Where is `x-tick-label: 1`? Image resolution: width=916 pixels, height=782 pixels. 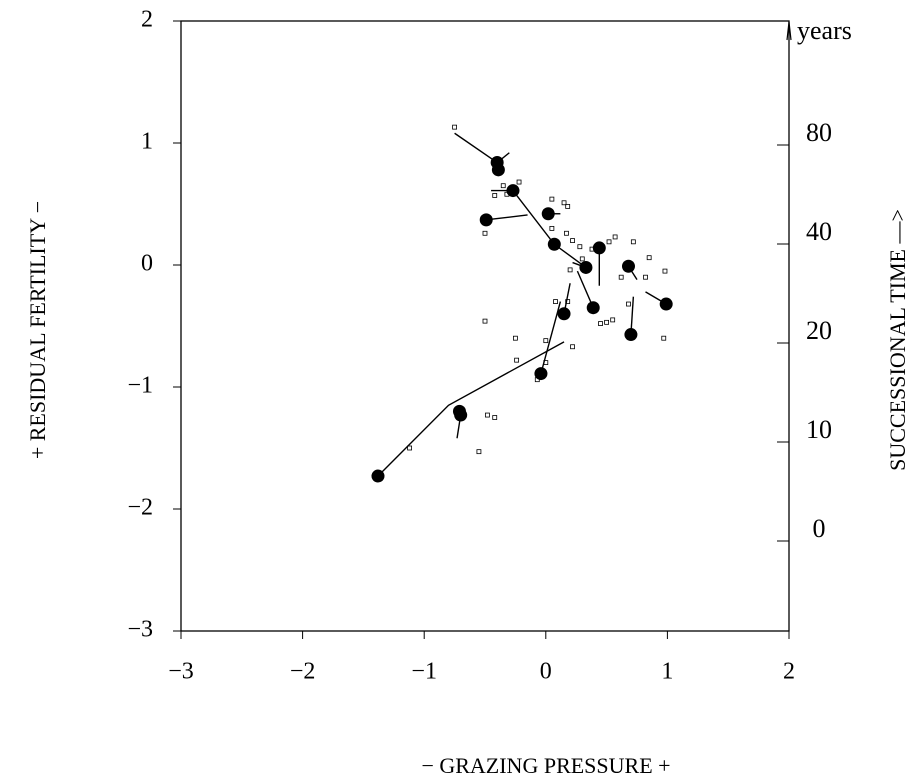
x-tick-label: 1 is located at coordinates (667, 672).